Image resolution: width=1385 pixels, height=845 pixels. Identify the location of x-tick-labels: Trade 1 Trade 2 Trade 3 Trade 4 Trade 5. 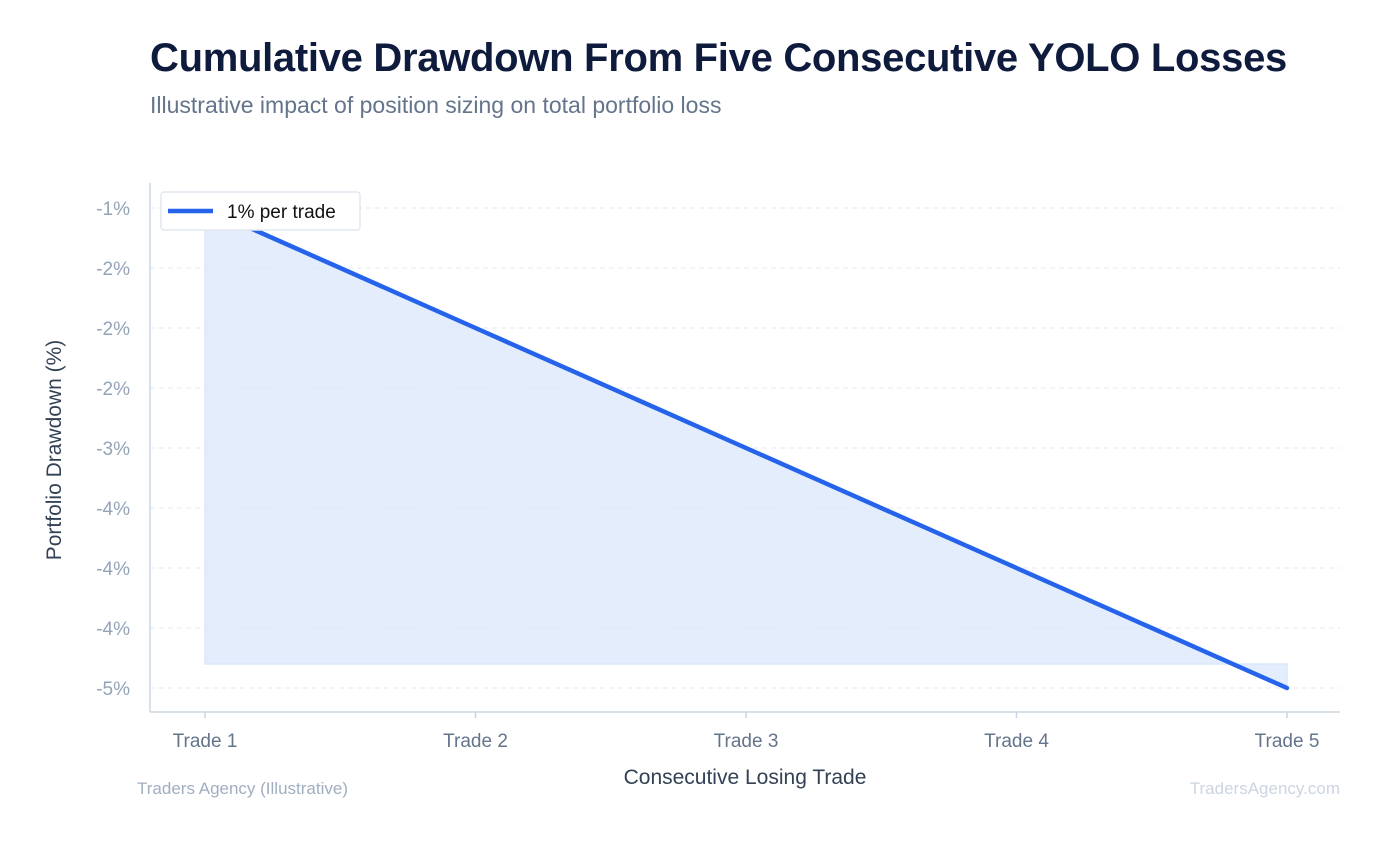
(746, 741).